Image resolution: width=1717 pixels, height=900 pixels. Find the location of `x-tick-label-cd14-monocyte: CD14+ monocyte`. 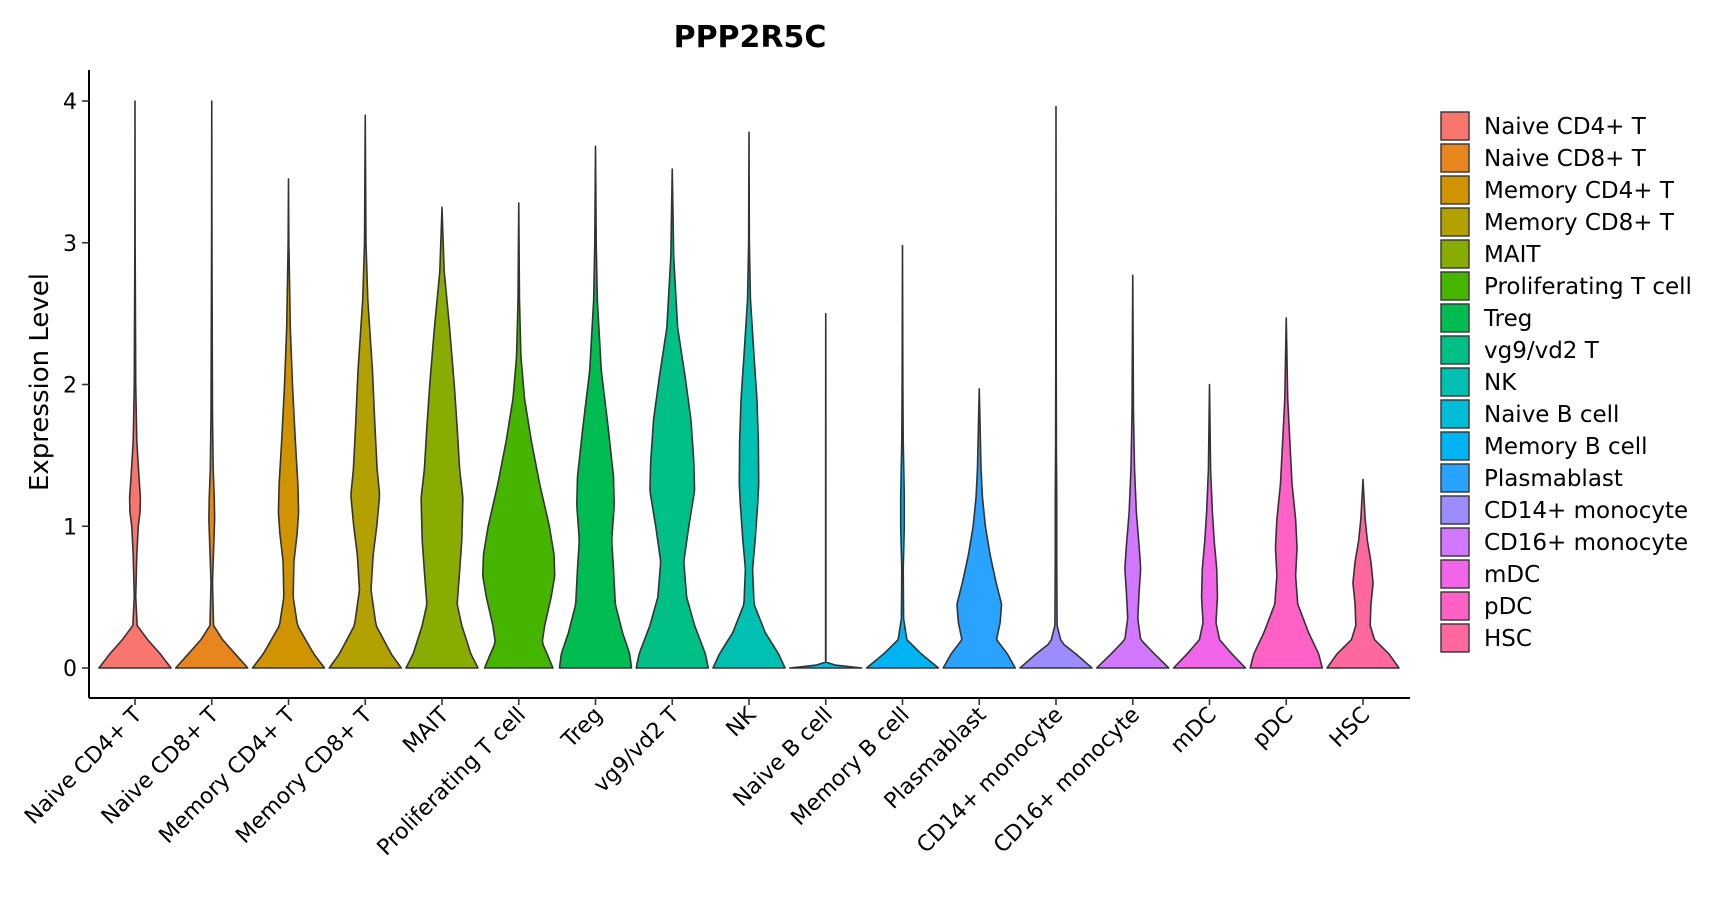

x-tick-label-cd14-monocyte: CD14+ monocyte is located at coordinates (990, 781).